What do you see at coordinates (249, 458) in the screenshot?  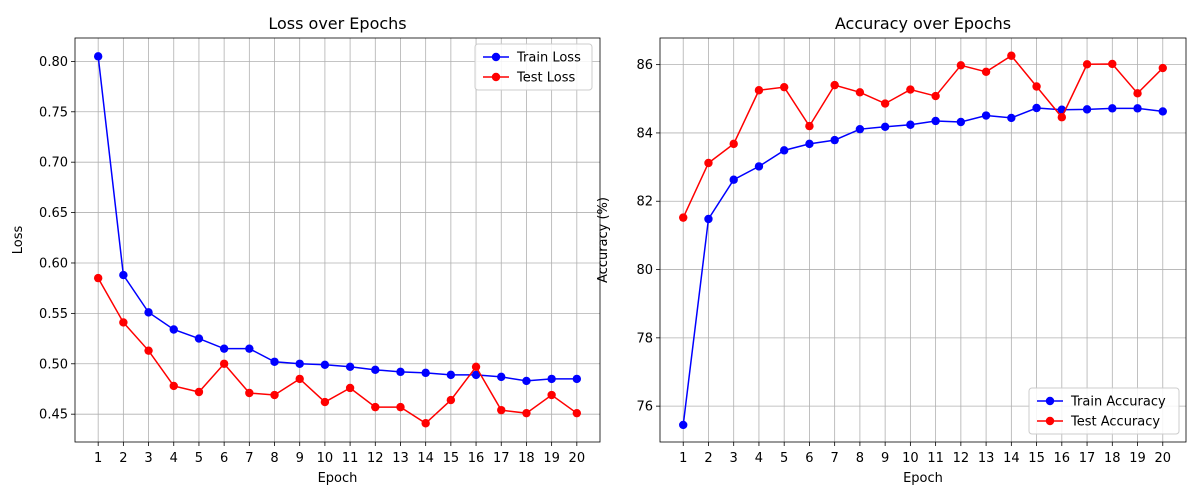 I see `x-tick-label: 7` at bounding box center [249, 458].